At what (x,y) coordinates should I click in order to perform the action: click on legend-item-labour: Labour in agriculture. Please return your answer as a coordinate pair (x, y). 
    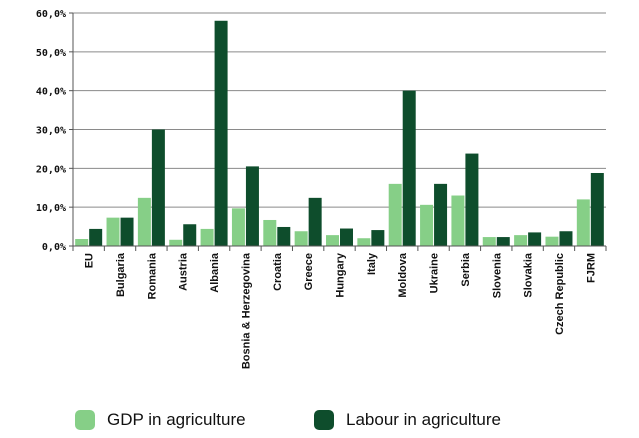
    Looking at the image, I should click on (407, 420).